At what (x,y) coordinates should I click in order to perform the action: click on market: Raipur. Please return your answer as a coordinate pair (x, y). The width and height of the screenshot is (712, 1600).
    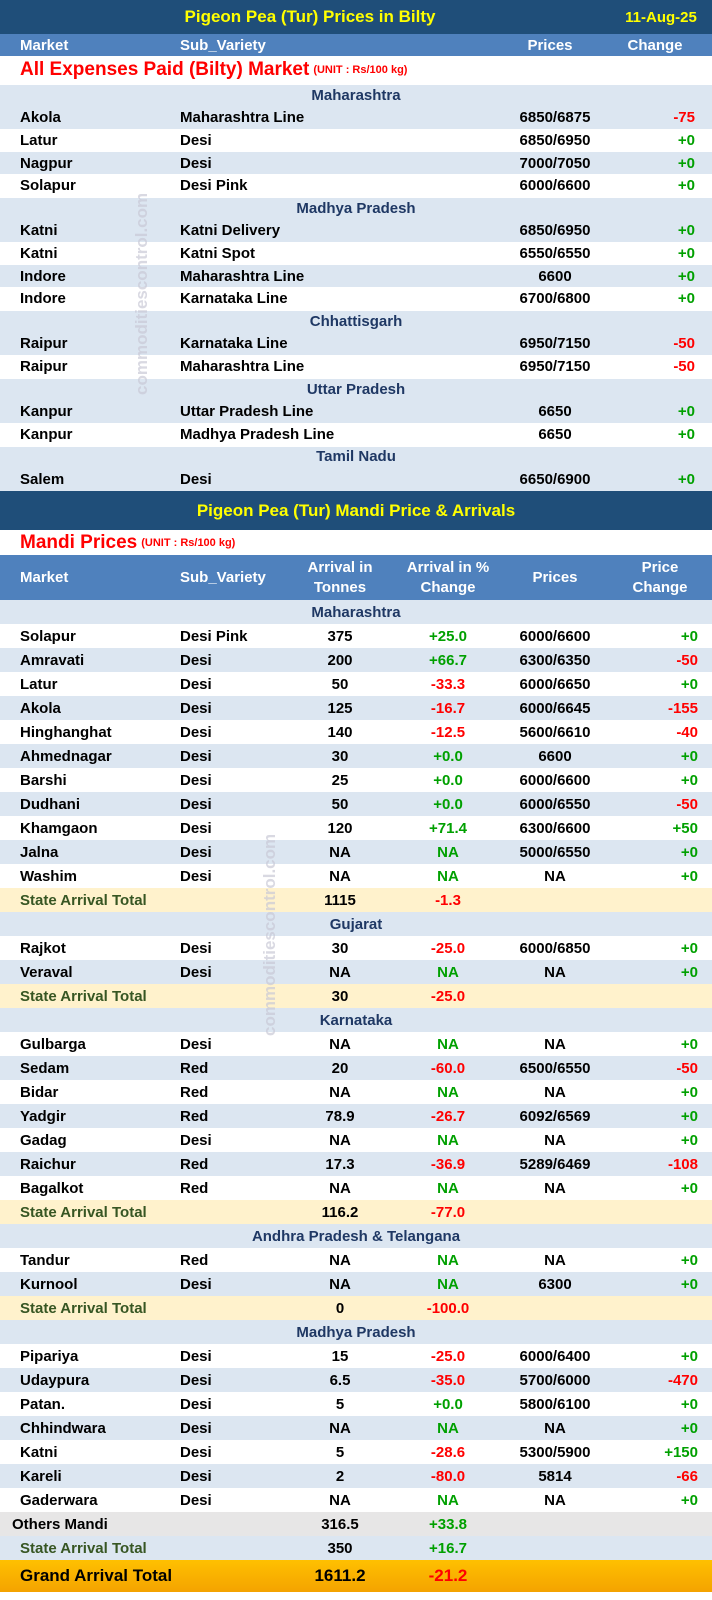
    Looking at the image, I should click on (44, 344).